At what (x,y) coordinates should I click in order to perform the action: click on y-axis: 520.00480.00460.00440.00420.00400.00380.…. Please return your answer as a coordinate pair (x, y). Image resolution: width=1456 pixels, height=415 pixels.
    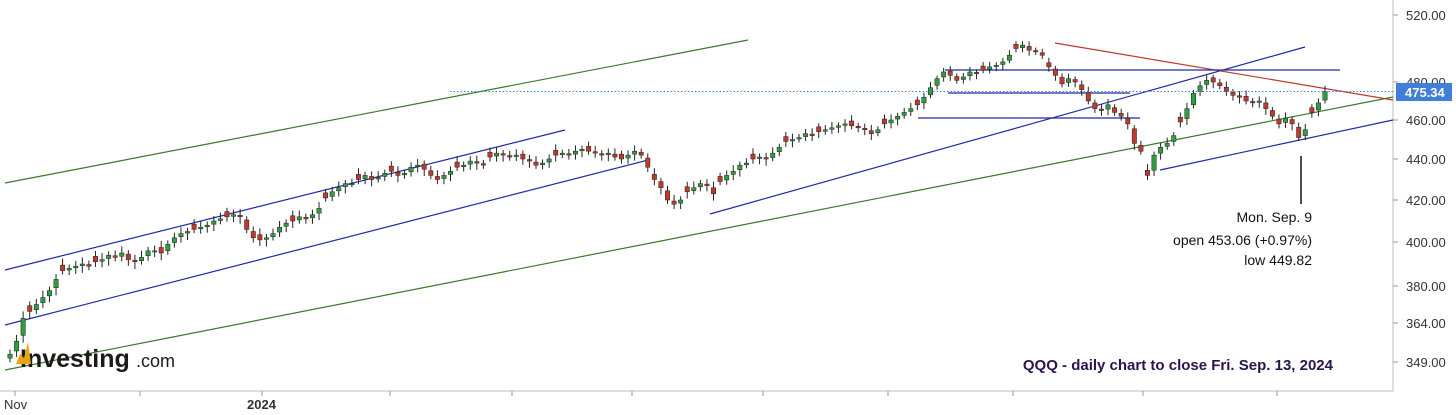
    Looking at the image, I should click on (1419, 189).